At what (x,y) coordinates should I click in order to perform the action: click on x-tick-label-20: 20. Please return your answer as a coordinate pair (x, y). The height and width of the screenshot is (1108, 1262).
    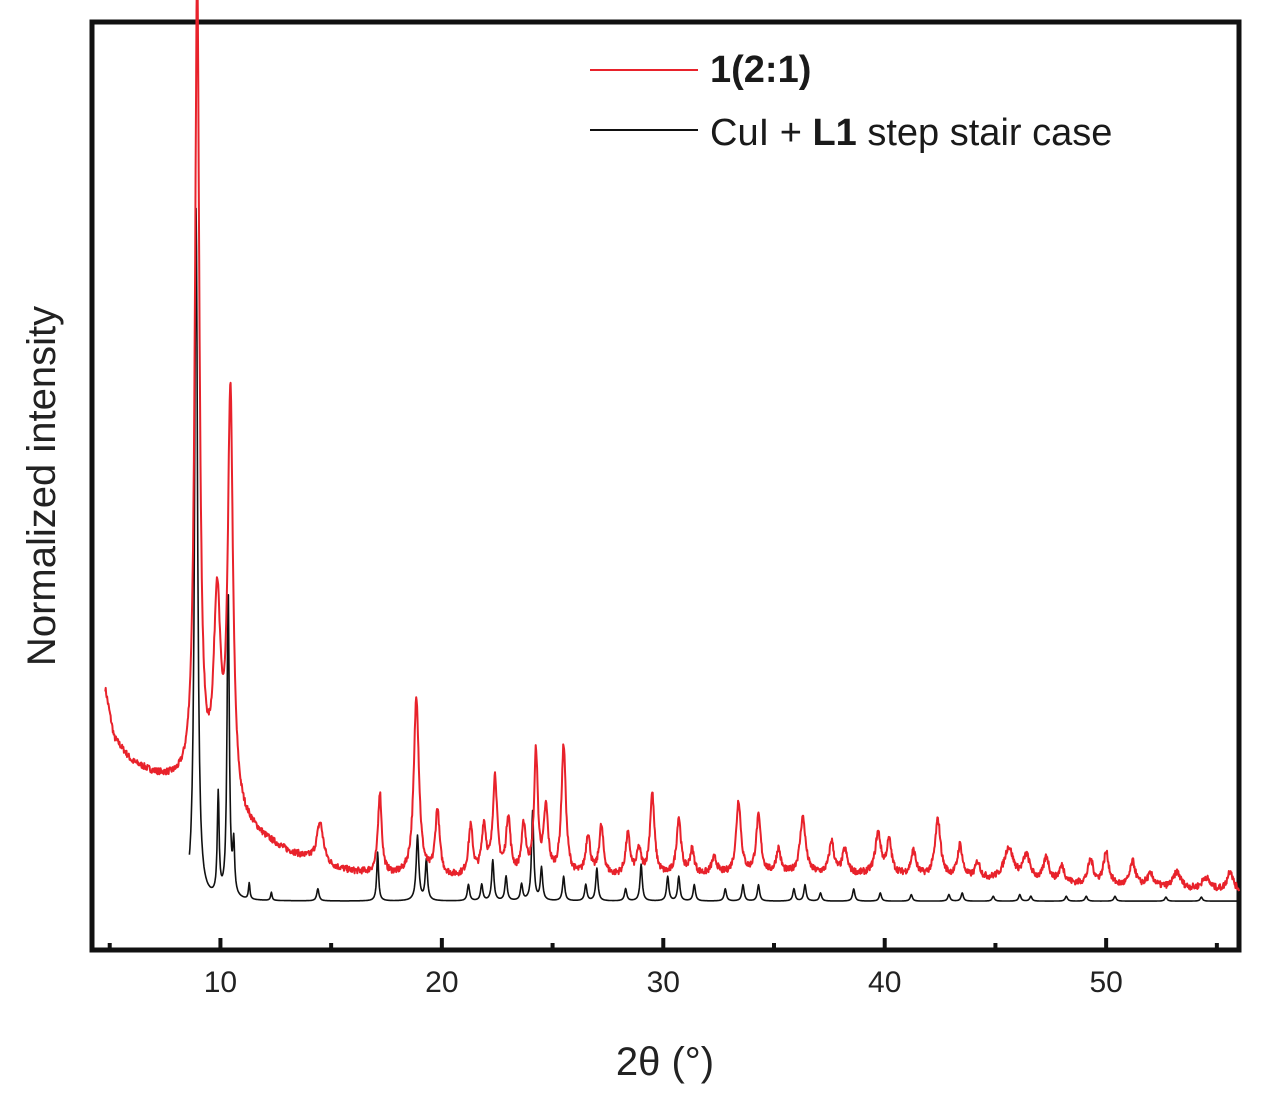
    Looking at the image, I should click on (441, 982).